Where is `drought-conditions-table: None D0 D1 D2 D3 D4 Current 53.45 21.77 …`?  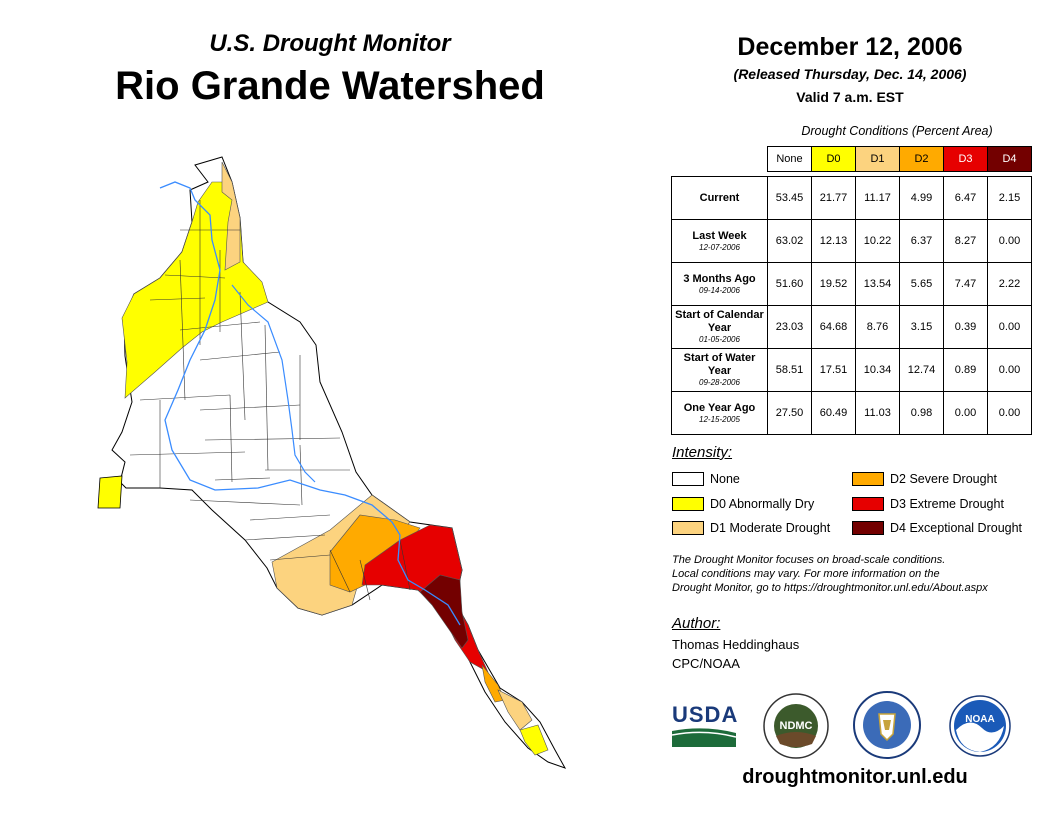
drought-conditions-table: None D0 D1 D2 D3 D4 Current 53.45 21.77 … is located at coordinates (851, 290).